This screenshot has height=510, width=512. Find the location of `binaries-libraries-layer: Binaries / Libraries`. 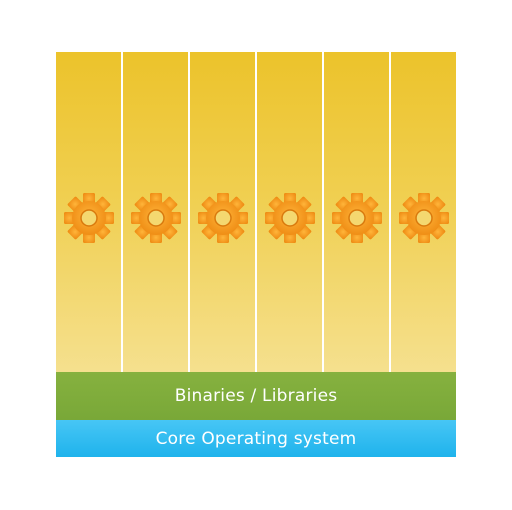

binaries-libraries-layer: Binaries / Libraries is located at coordinates (256, 396).